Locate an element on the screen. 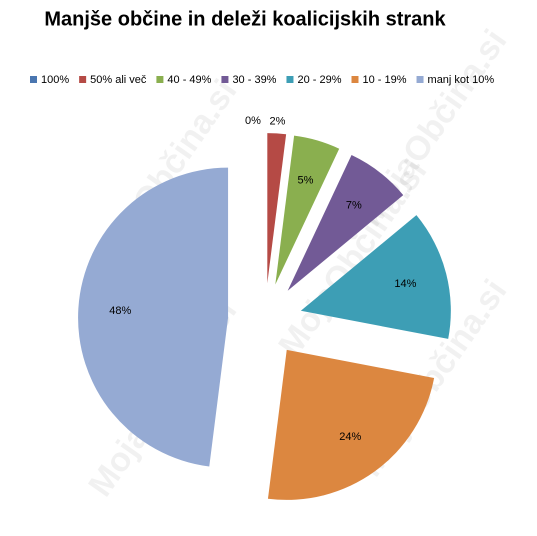  data-label: 5% is located at coordinates (306, 181).